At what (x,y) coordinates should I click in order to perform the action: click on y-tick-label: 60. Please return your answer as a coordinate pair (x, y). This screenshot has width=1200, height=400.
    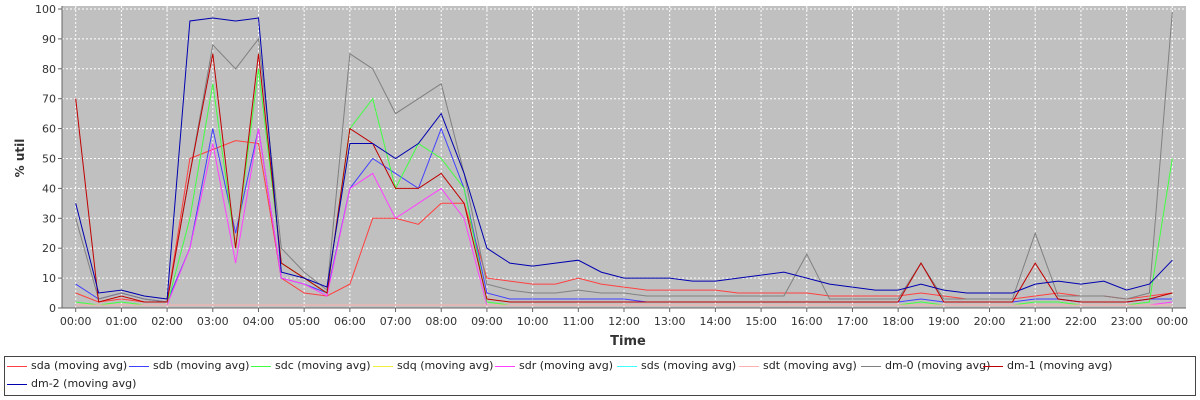
    Looking at the image, I should click on (49, 129).